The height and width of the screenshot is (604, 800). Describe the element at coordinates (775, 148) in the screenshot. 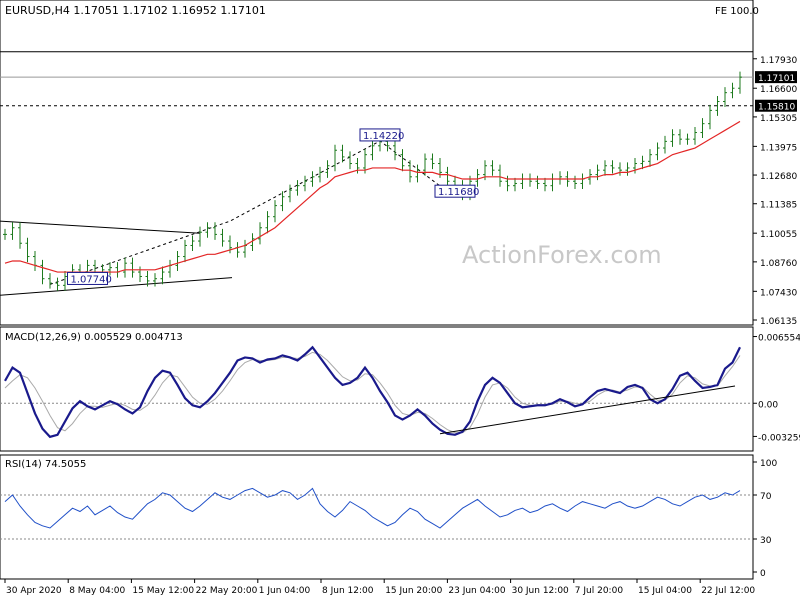

I see `price-y-tick: 1.13975` at that location.